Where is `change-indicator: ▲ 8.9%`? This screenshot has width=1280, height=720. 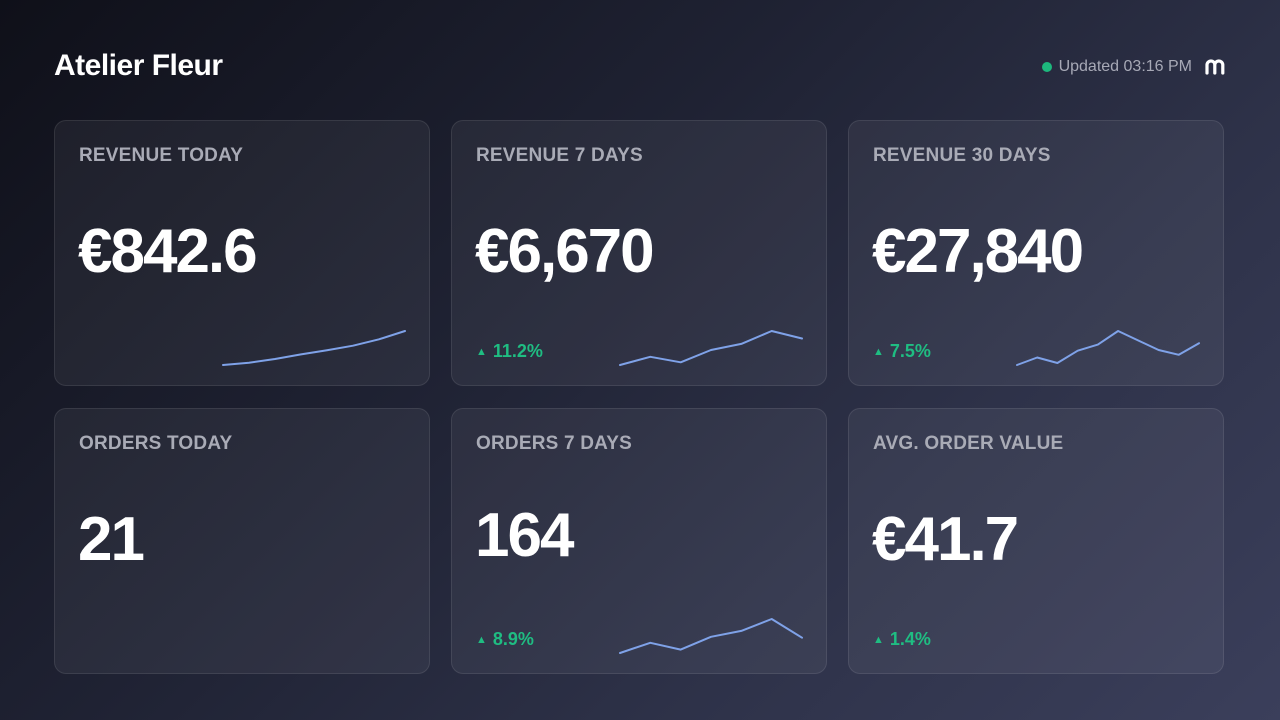 change-indicator: ▲ 8.9% is located at coordinates (505, 639).